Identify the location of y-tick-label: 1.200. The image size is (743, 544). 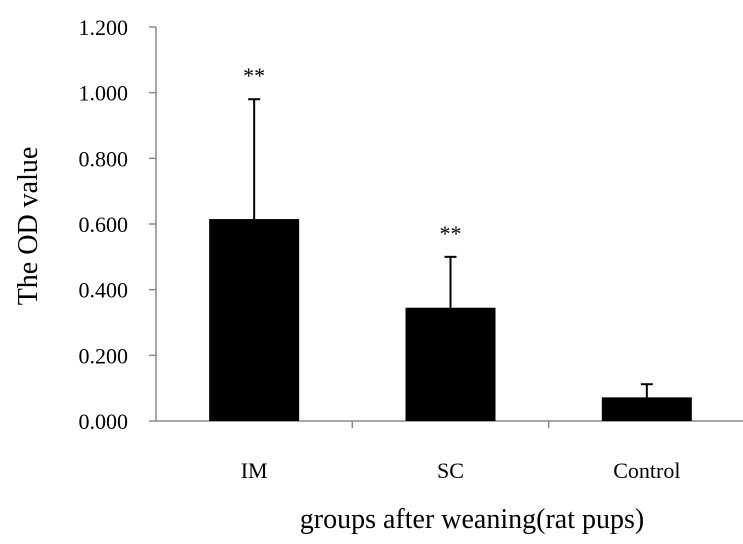
(104, 27).